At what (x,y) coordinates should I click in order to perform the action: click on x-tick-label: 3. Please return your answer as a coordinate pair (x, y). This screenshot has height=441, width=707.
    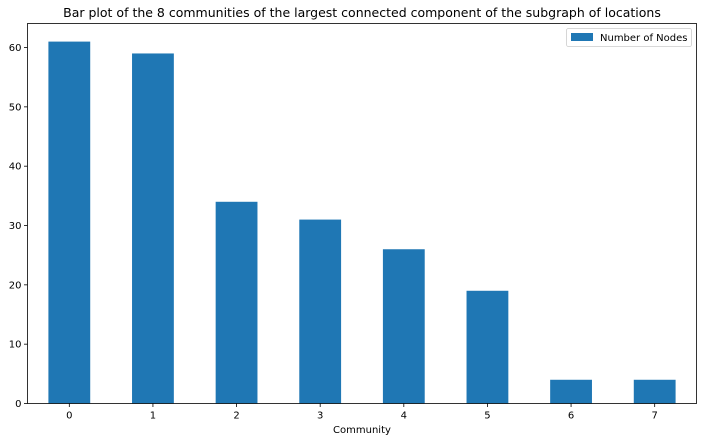
    Looking at the image, I should click on (320, 416).